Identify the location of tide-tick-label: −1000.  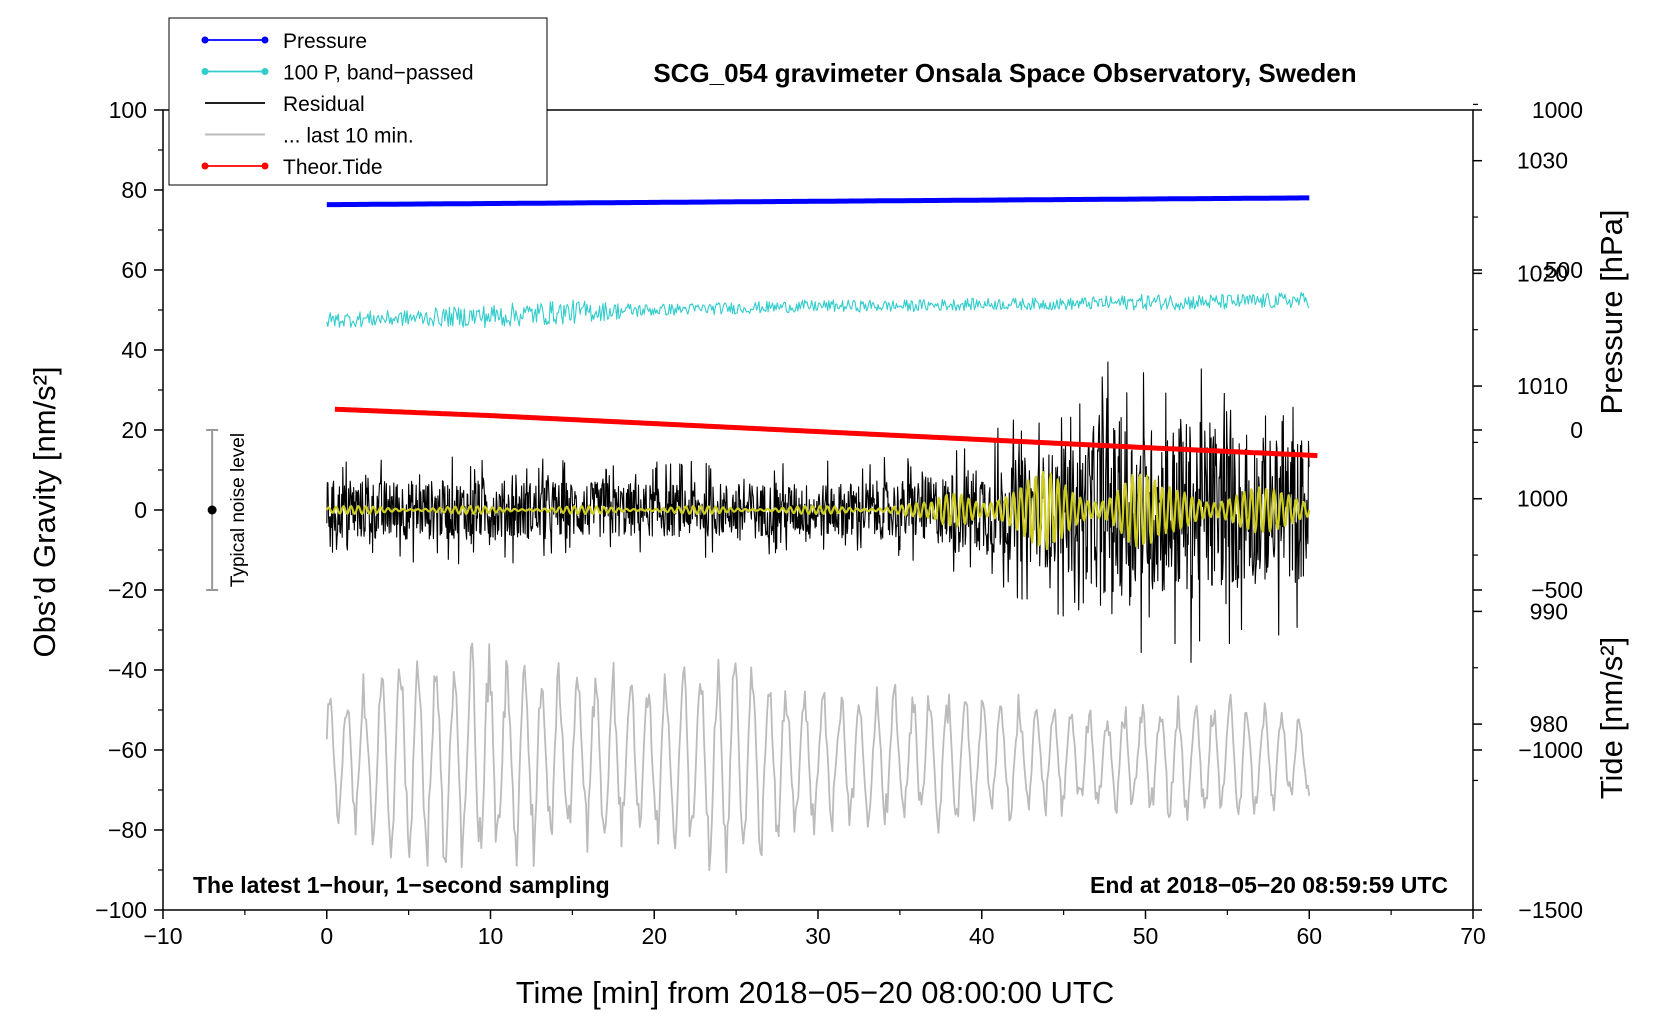
(1550, 750).